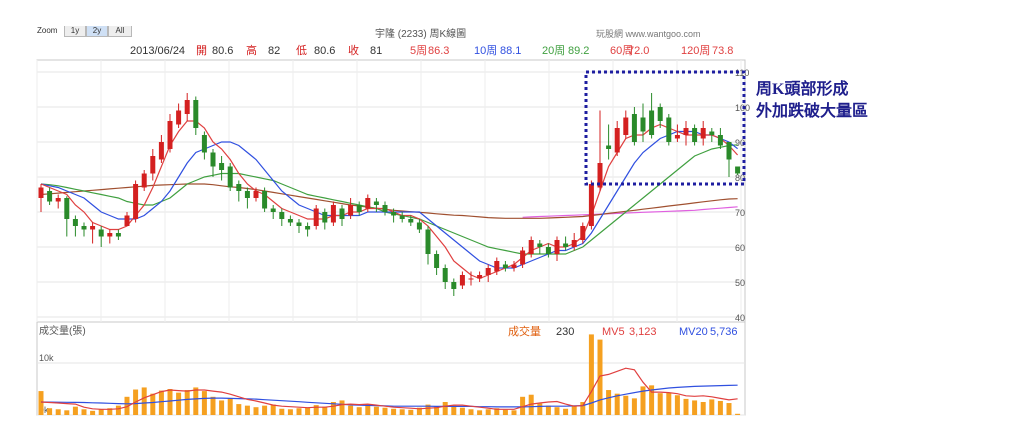  Describe the element at coordinates (553, 50) in the screenshot. I see `ma20-label: 20周` at that location.